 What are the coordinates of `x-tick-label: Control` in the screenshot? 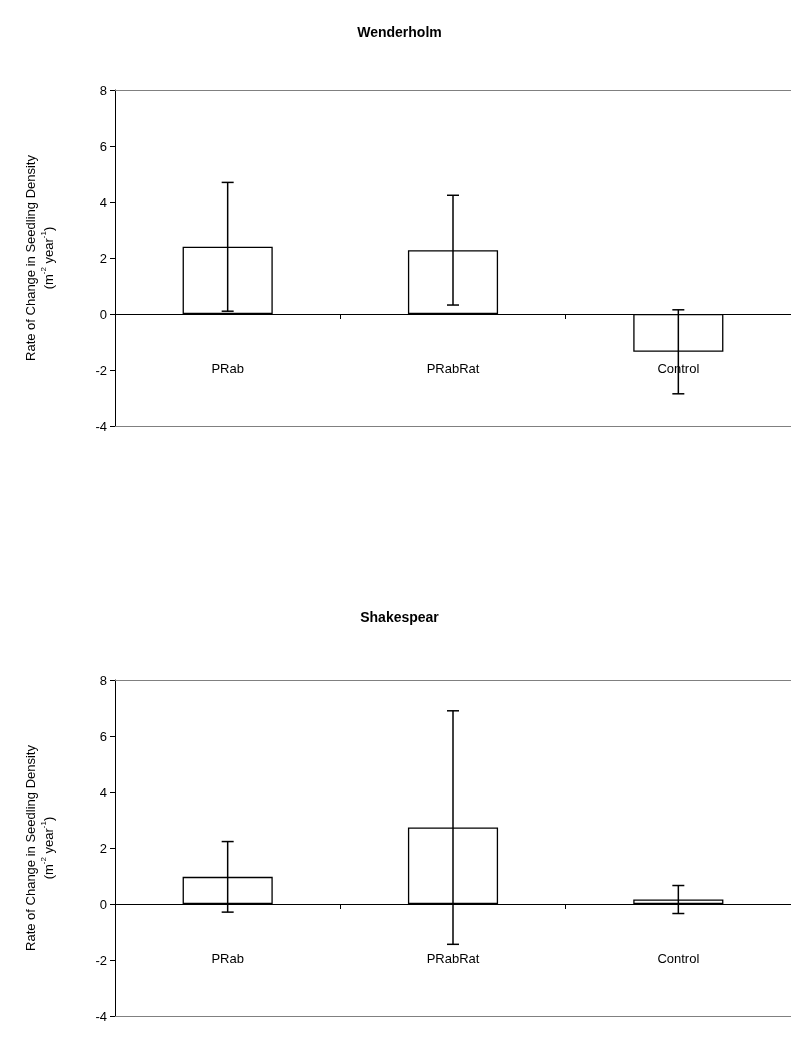 It's located at (678, 958).